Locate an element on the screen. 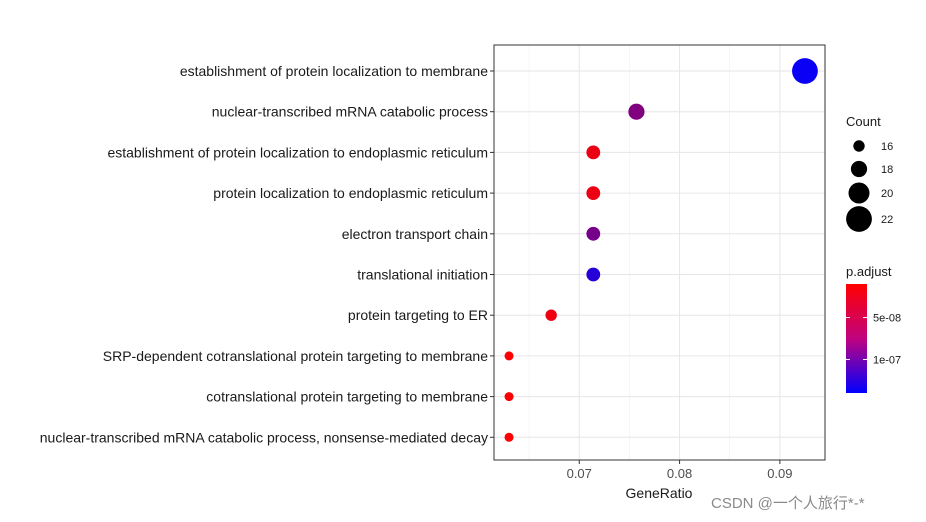 The image size is (926, 522). p-adjust-colorbar is located at coordinates (856, 338).